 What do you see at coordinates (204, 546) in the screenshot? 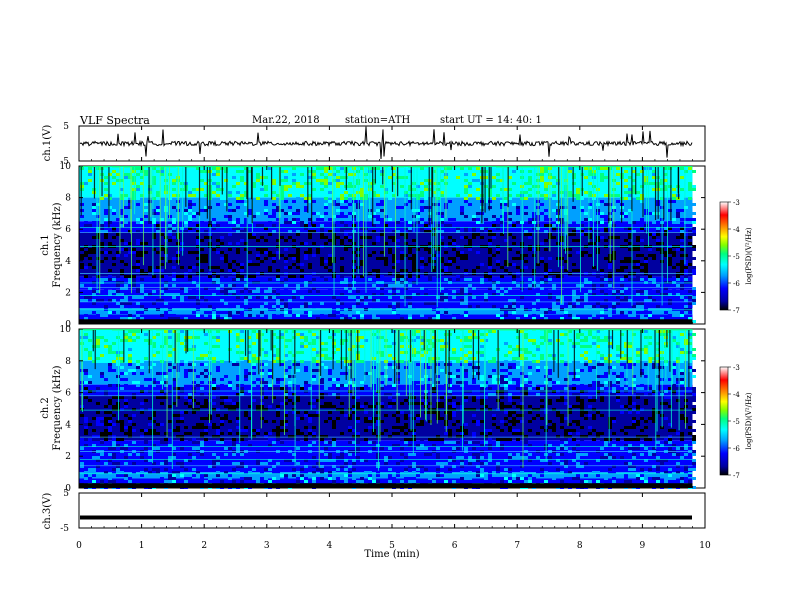
I see `x-tick-label: 2` at bounding box center [204, 546].